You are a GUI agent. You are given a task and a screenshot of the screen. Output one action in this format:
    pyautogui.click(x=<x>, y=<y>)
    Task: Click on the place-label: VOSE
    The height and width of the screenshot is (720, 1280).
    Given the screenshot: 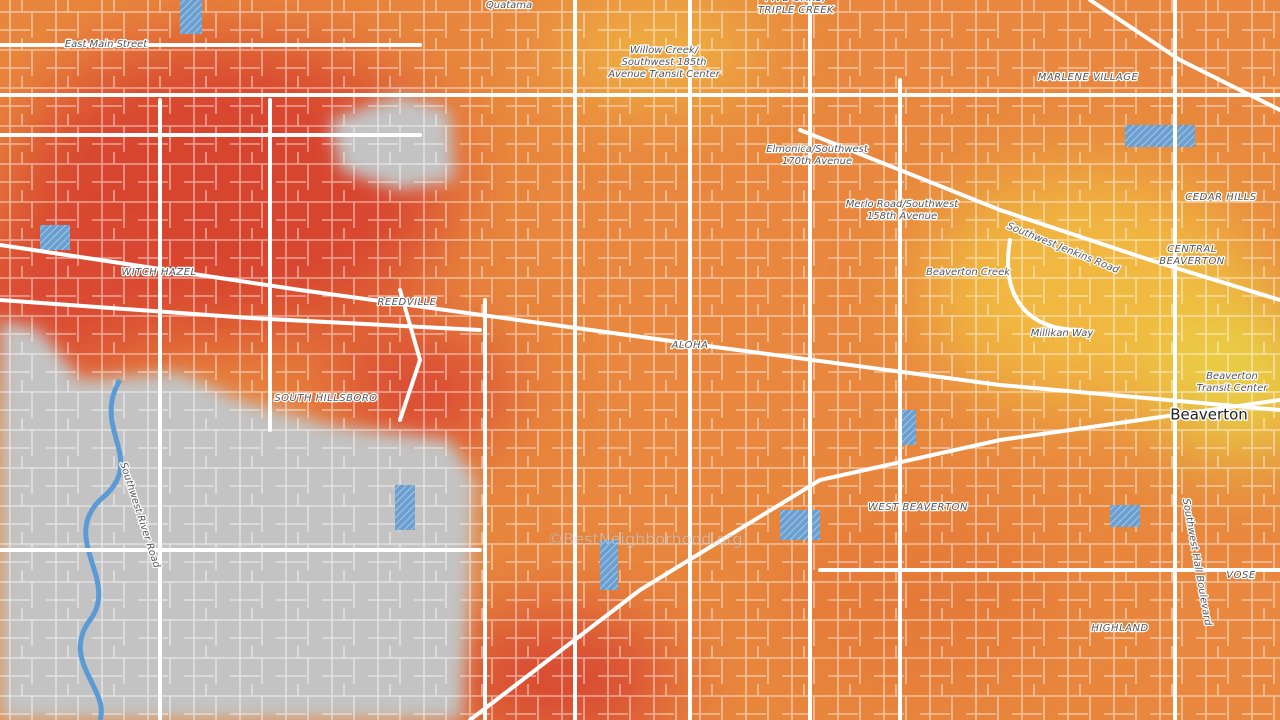 What is the action you would take?
    pyautogui.click(x=1241, y=575)
    